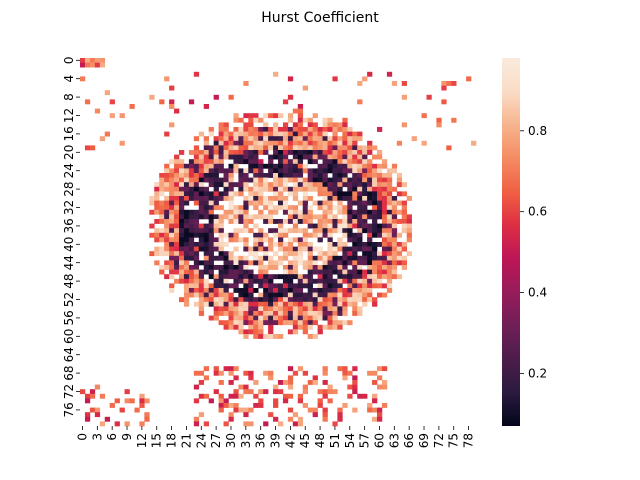 Image resolution: width=640 pixels, height=480 pixels. What do you see at coordinates (172, 440) in the screenshot?
I see `x-tick-label: 18` at bounding box center [172, 440].